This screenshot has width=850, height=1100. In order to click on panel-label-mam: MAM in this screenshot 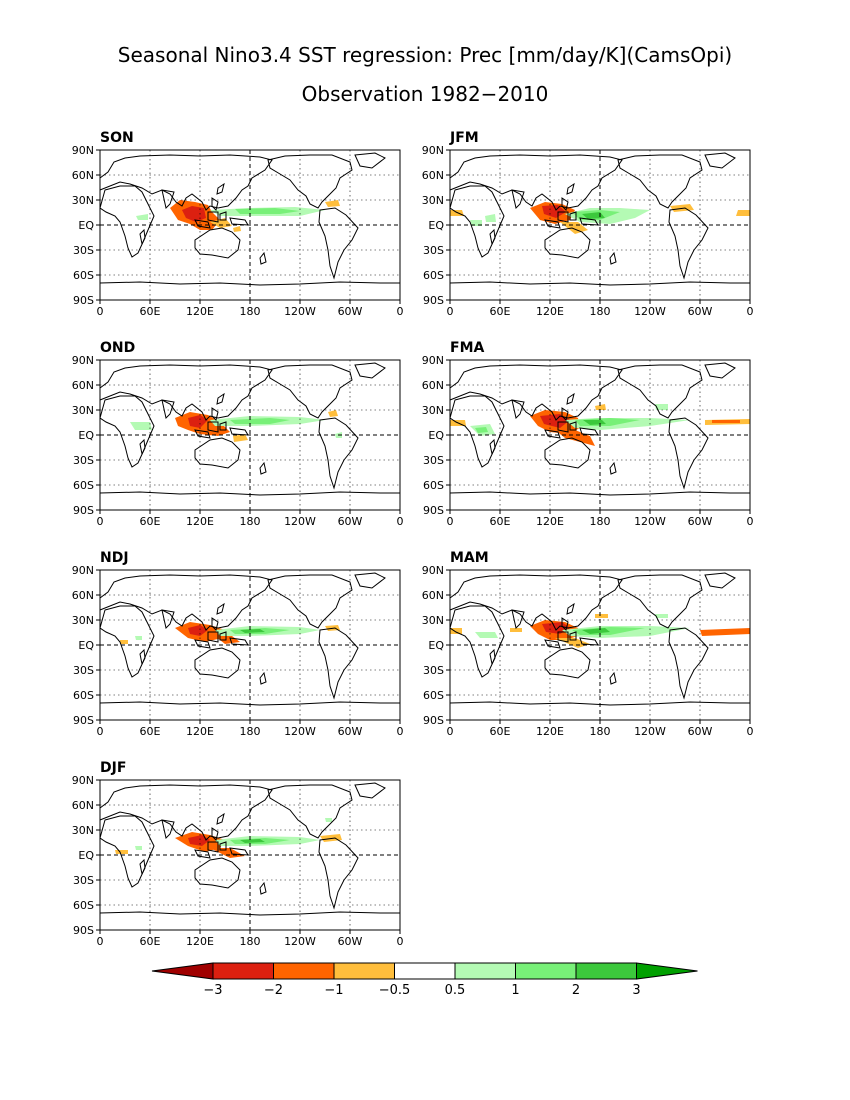, I will do `click(469, 558)`.